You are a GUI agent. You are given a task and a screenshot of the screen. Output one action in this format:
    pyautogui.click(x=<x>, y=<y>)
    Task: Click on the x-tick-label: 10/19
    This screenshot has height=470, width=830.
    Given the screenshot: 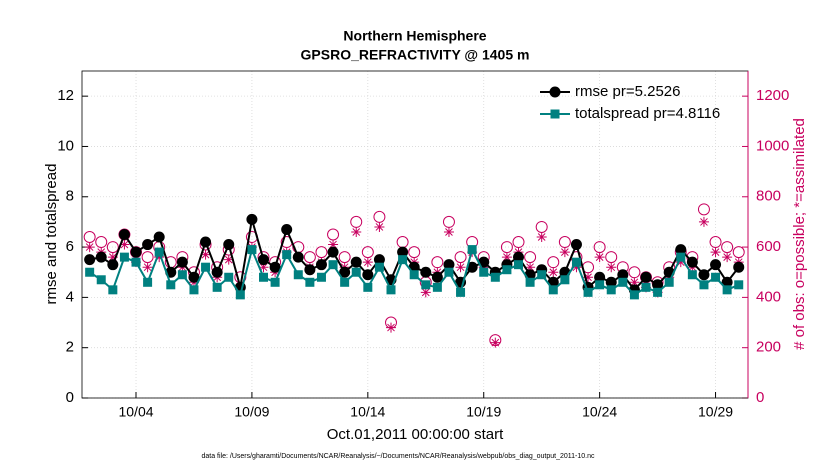 What is the action you would take?
    pyautogui.click(x=483, y=412)
    